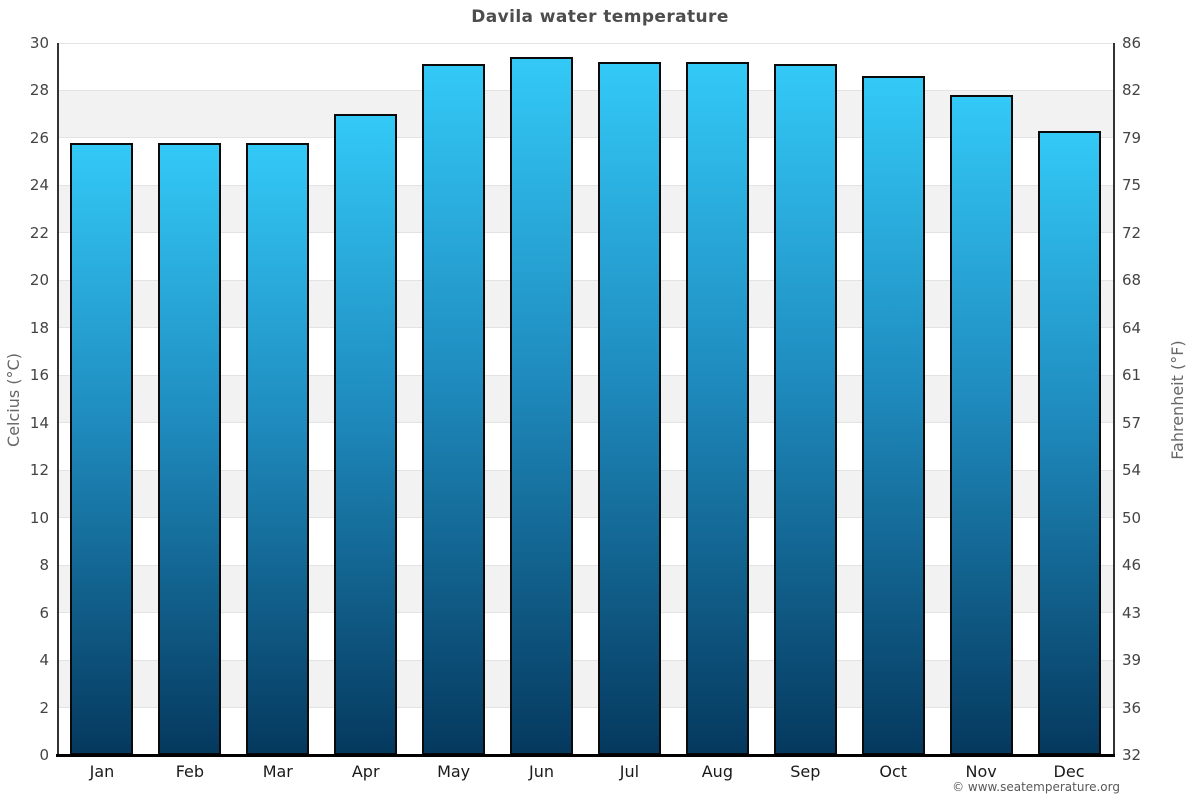 The height and width of the screenshot is (800, 1200). What do you see at coordinates (190, 448) in the screenshot?
I see `bar-feb` at bounding box center [190, 448].